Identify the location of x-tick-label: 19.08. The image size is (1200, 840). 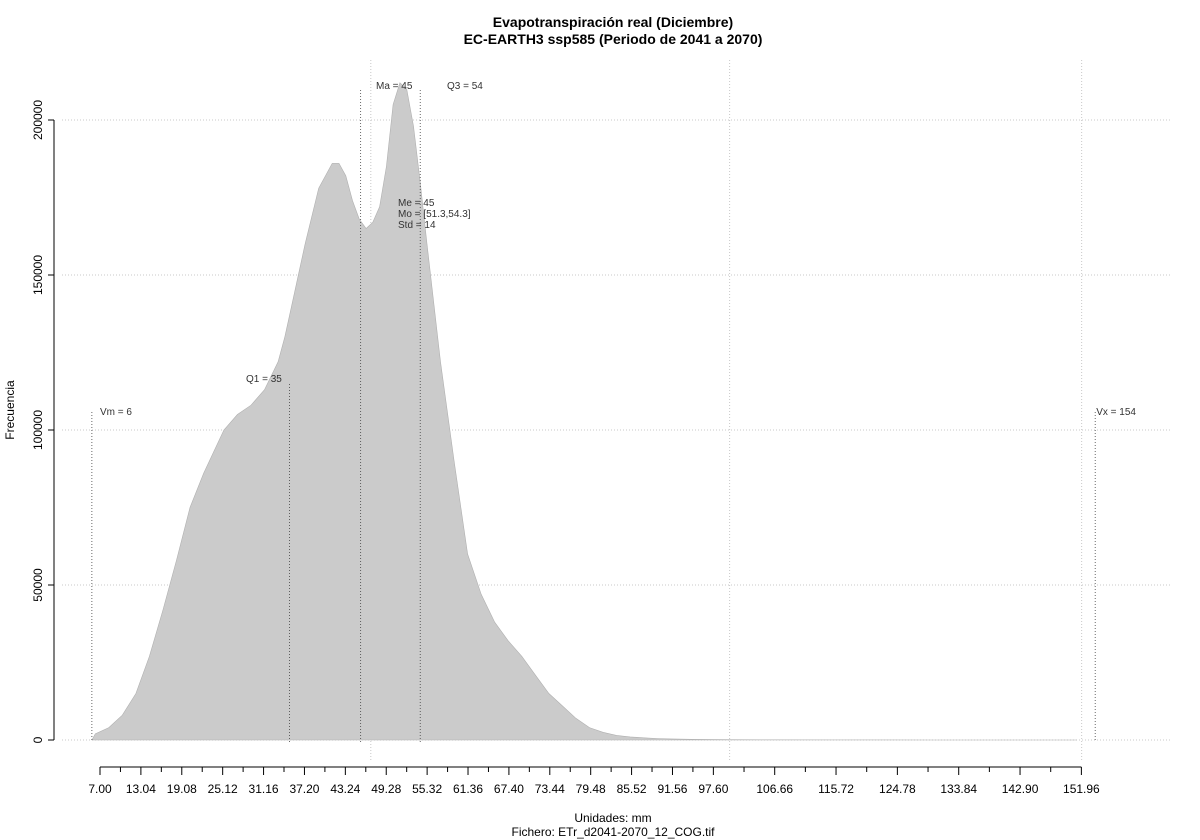
(182, 789).